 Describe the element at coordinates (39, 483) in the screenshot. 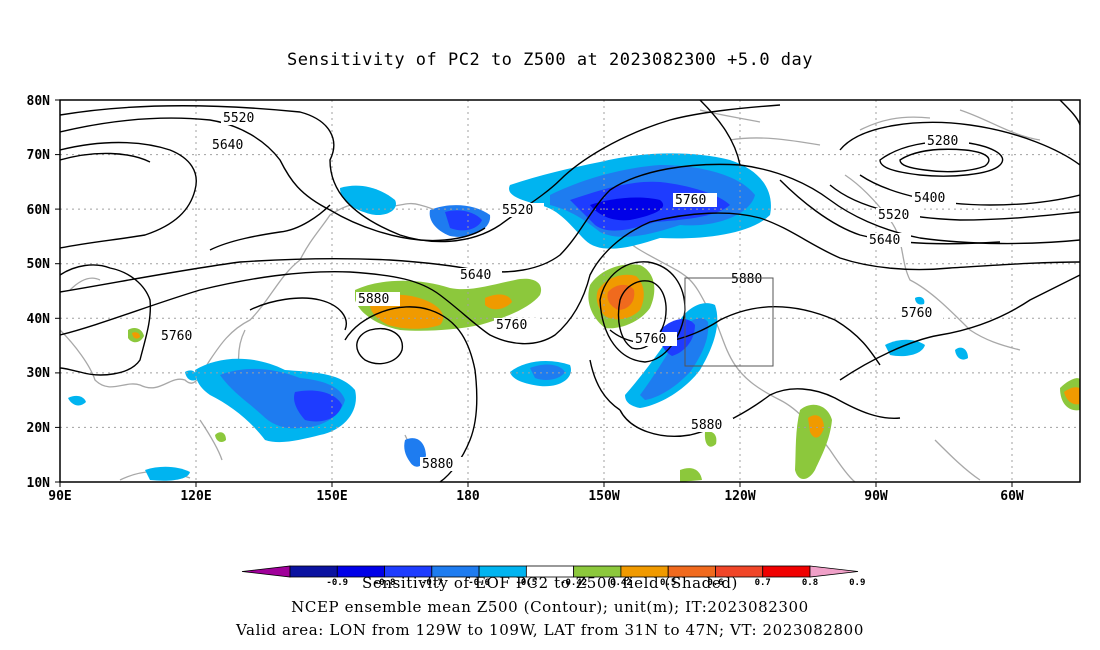

I see `lat-label: 10N` at that location.